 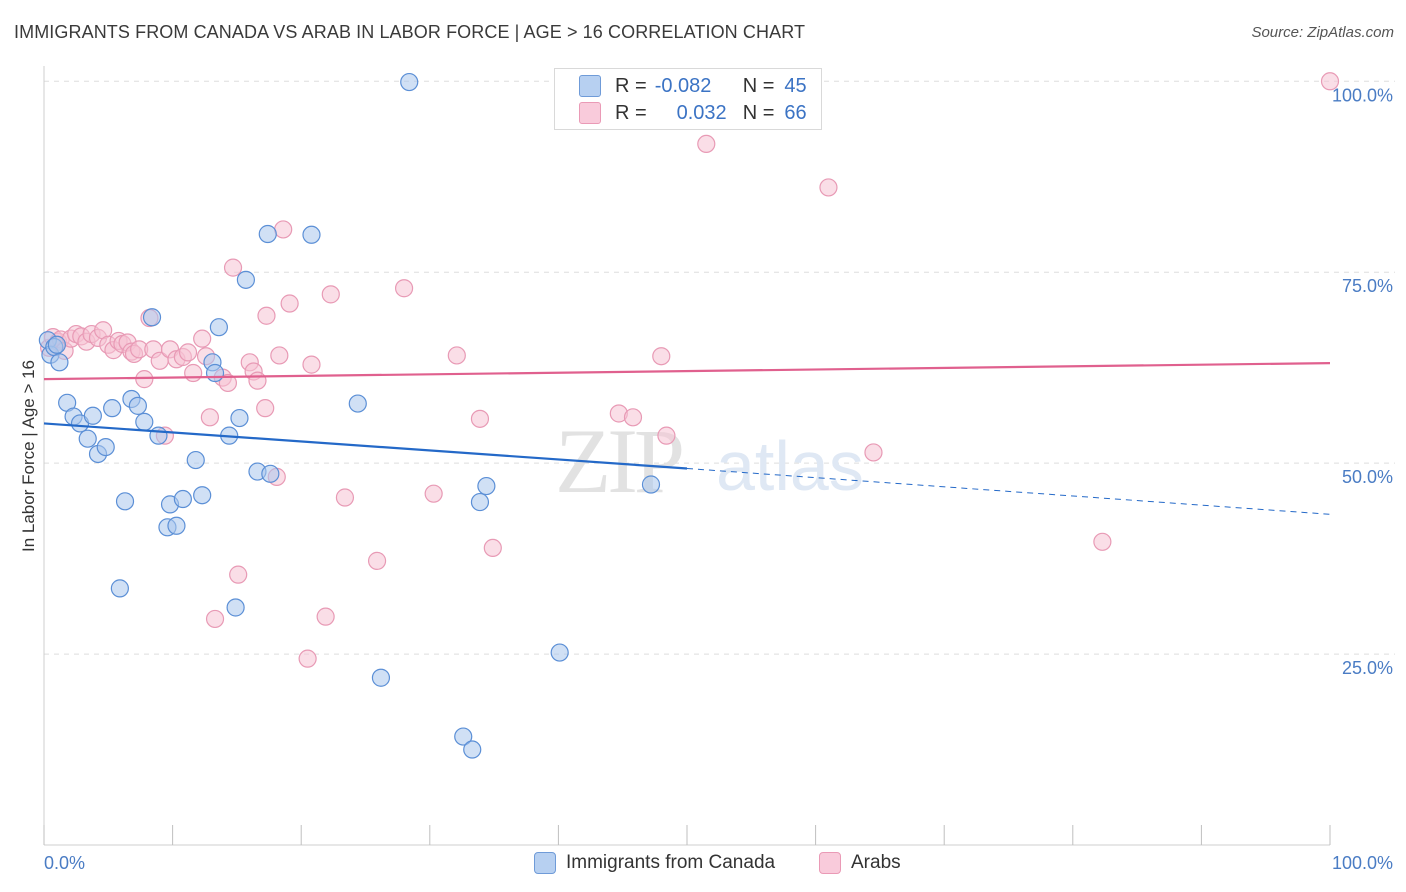 I want to click on stats-legend: R = -0.082 N = 45 R = 0.032 N = 66, so click(x=688, y=99).